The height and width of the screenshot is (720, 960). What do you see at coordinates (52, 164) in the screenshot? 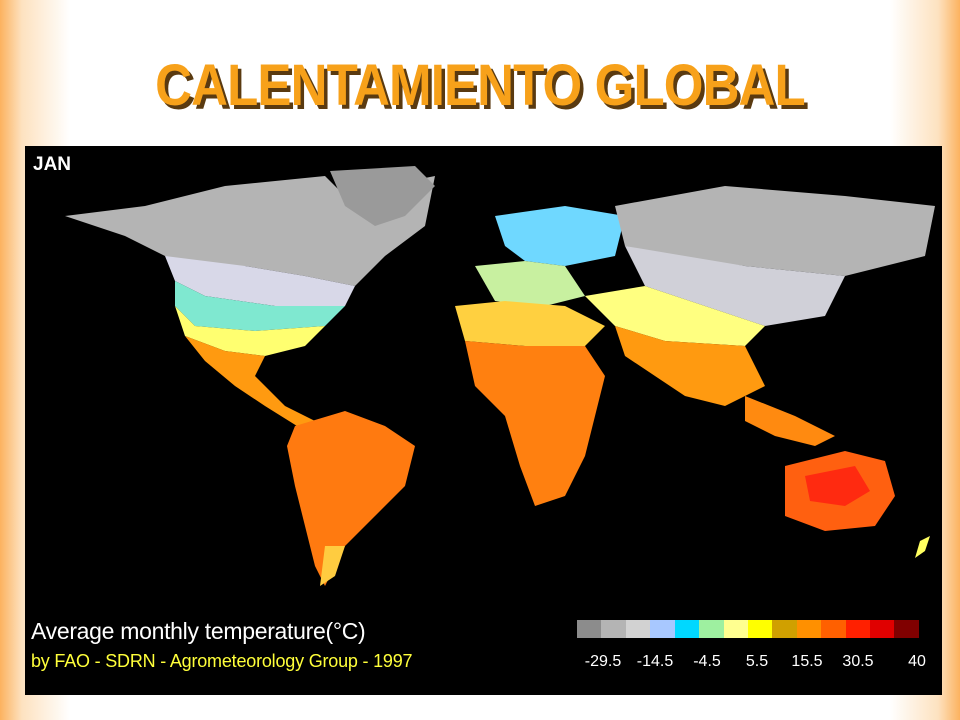
I see `month-label: JAN` at bounding box center [52, 164].